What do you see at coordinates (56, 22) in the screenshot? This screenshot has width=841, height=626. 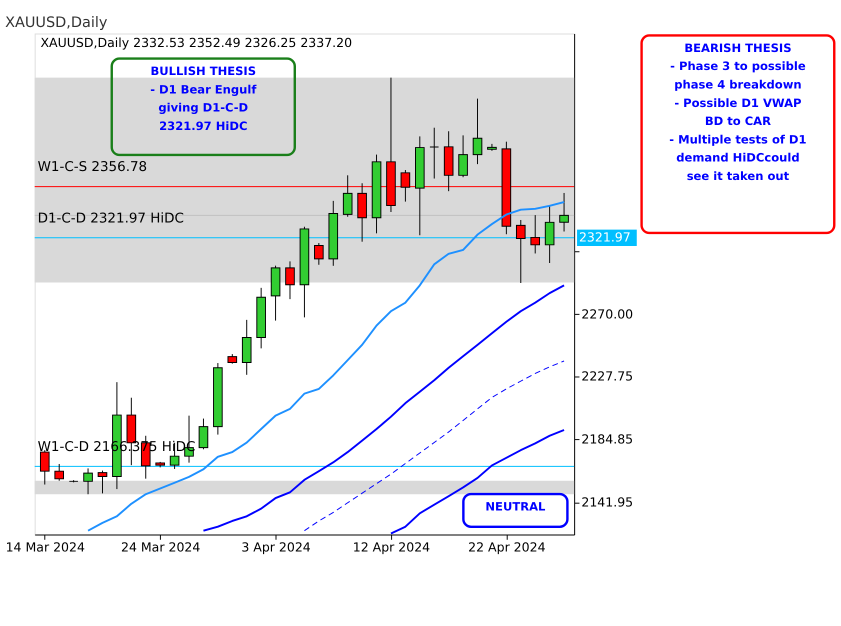 I see `chart-title: XAUUSD,Daily` at bounding box center [56, 22].